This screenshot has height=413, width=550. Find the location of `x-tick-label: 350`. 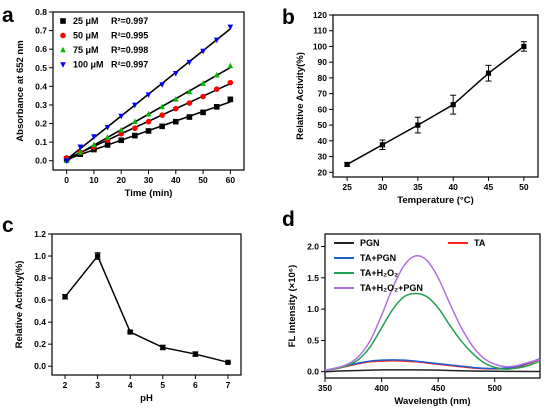

x-tick-label: 350 is located at coordinates (325, 388).